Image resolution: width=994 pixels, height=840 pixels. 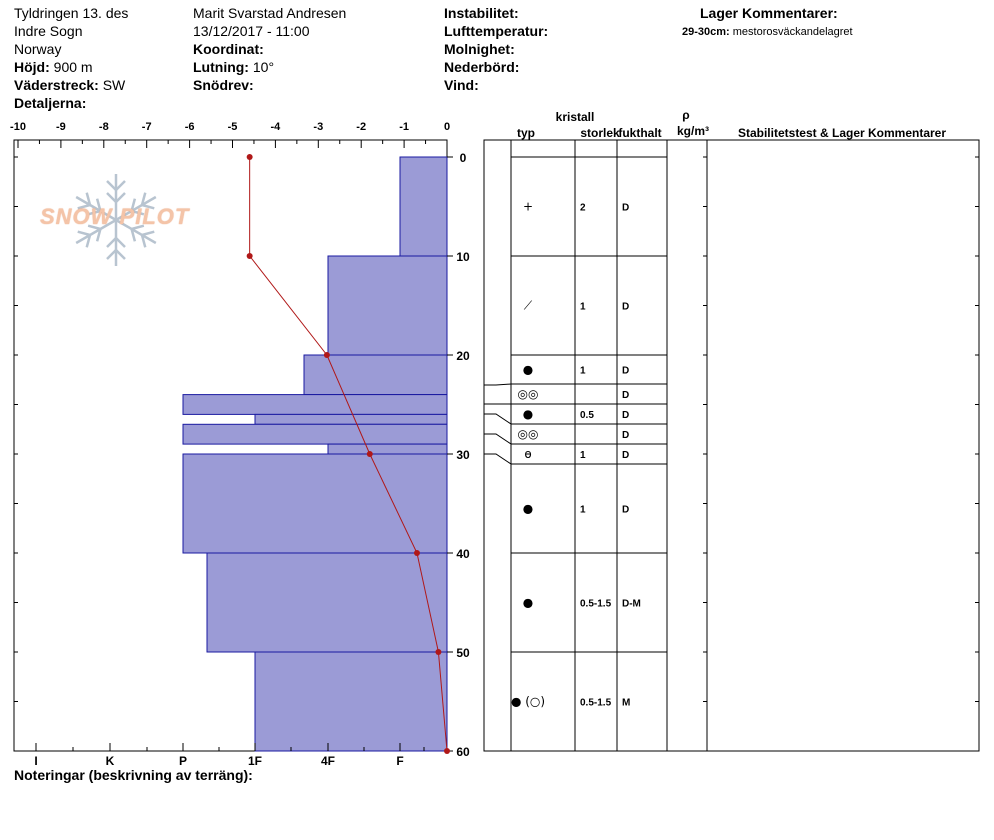 I want to click on temp-tick-label: -6, so click(x=190, y=127).